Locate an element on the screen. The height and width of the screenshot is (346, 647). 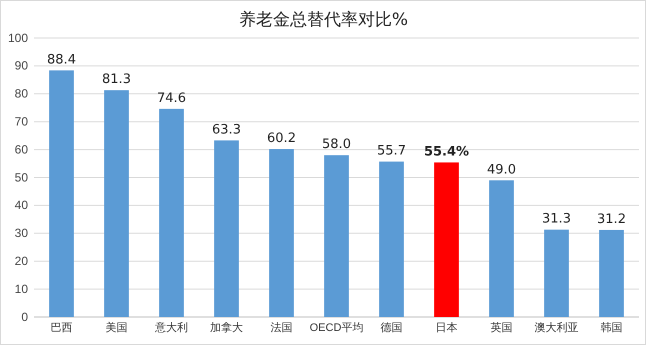
x-tick-label: 美国 is located at coordinates (117, 327).